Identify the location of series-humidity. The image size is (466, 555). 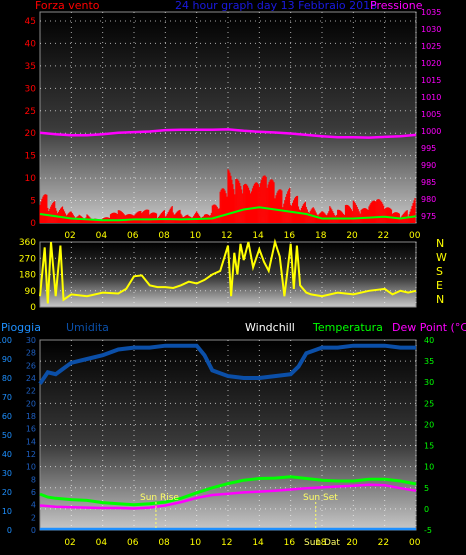
(227, 364).